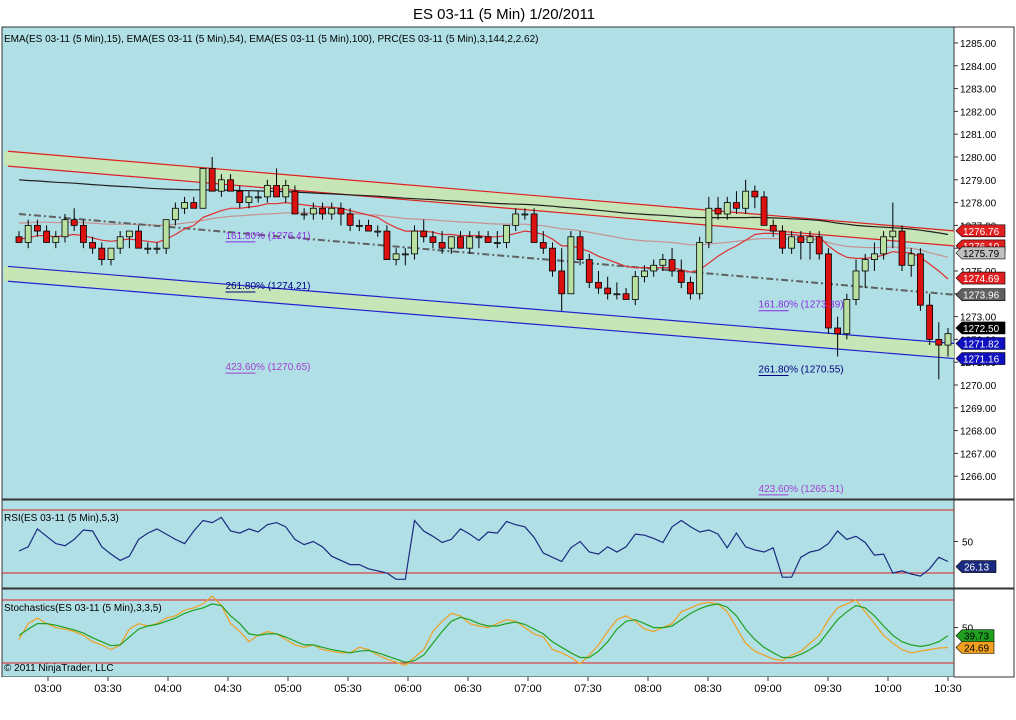  What do you see at coordinates (968, 543) in the screenshot?
I see `rsi-tick-label: 50` at bounding box center [968, 543].